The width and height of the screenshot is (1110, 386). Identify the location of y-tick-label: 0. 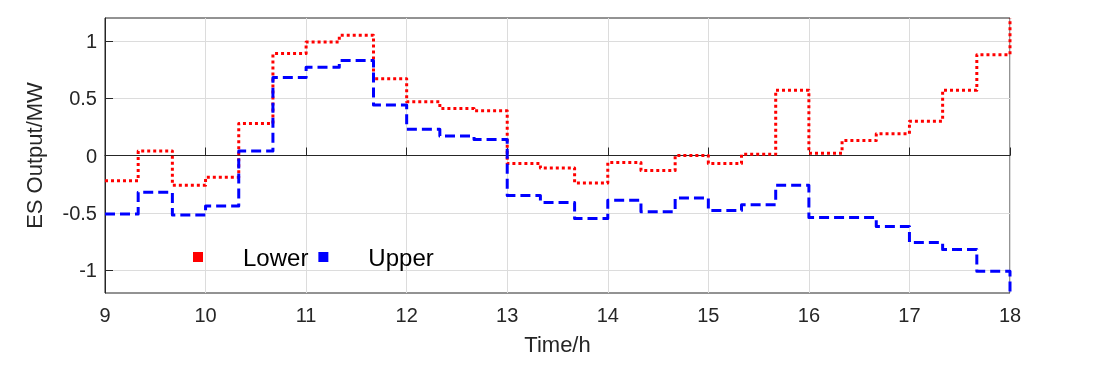
(91, 155).